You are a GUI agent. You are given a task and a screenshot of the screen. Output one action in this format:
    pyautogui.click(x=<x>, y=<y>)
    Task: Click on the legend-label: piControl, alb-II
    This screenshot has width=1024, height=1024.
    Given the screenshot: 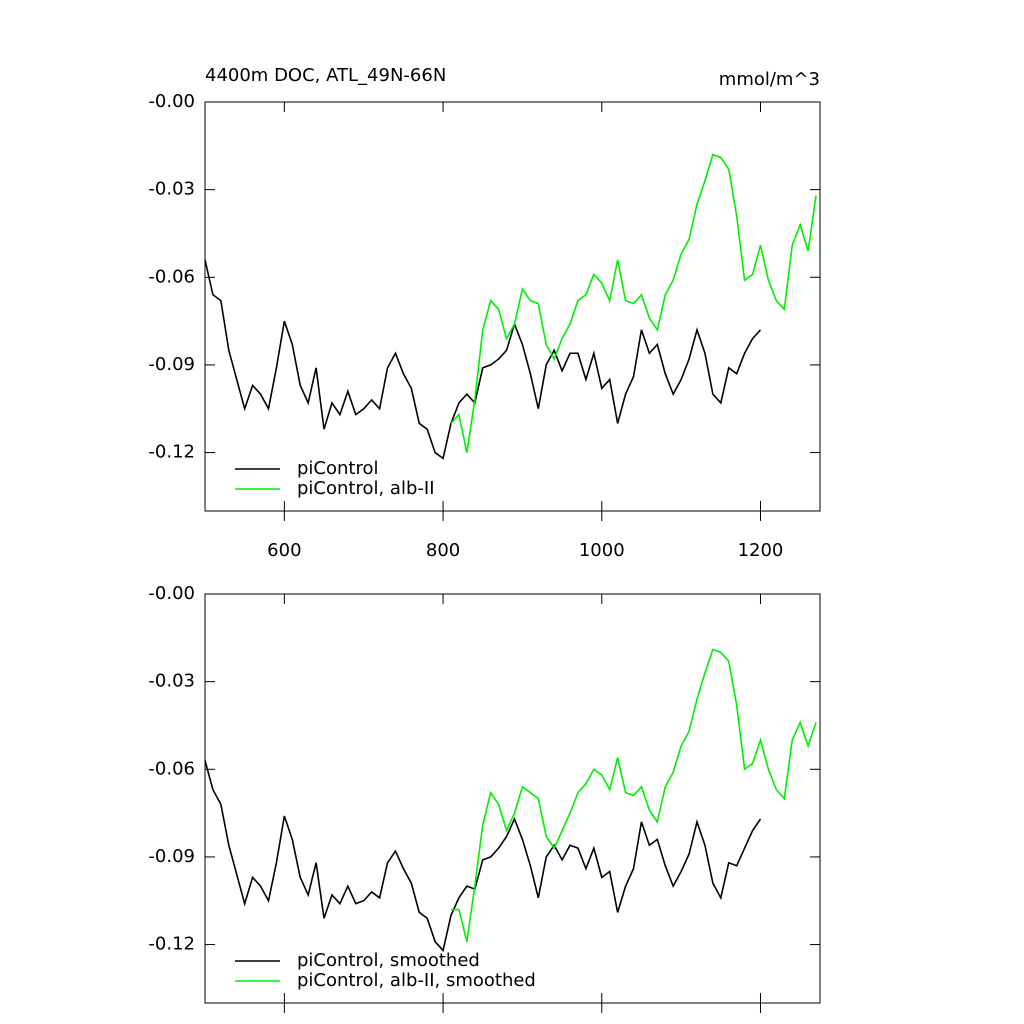 What is the action you would take?
    pyautogui.click(x=366, y=488)
    